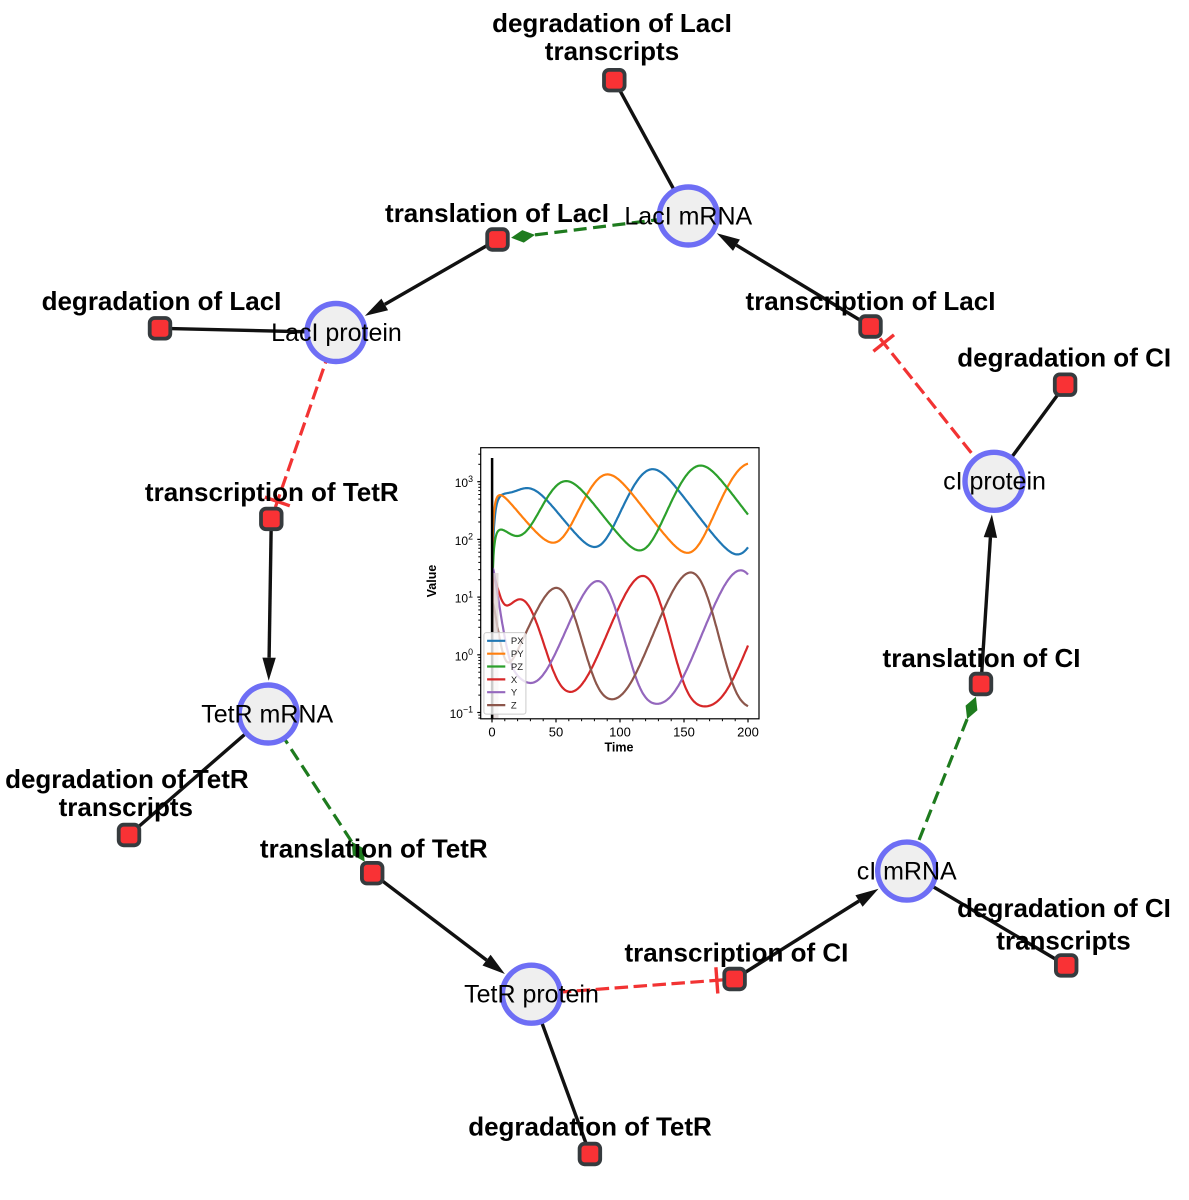  Describe the element at coordinates (620, 732) in the screenshot. I see `svg-text: 100` at that location.